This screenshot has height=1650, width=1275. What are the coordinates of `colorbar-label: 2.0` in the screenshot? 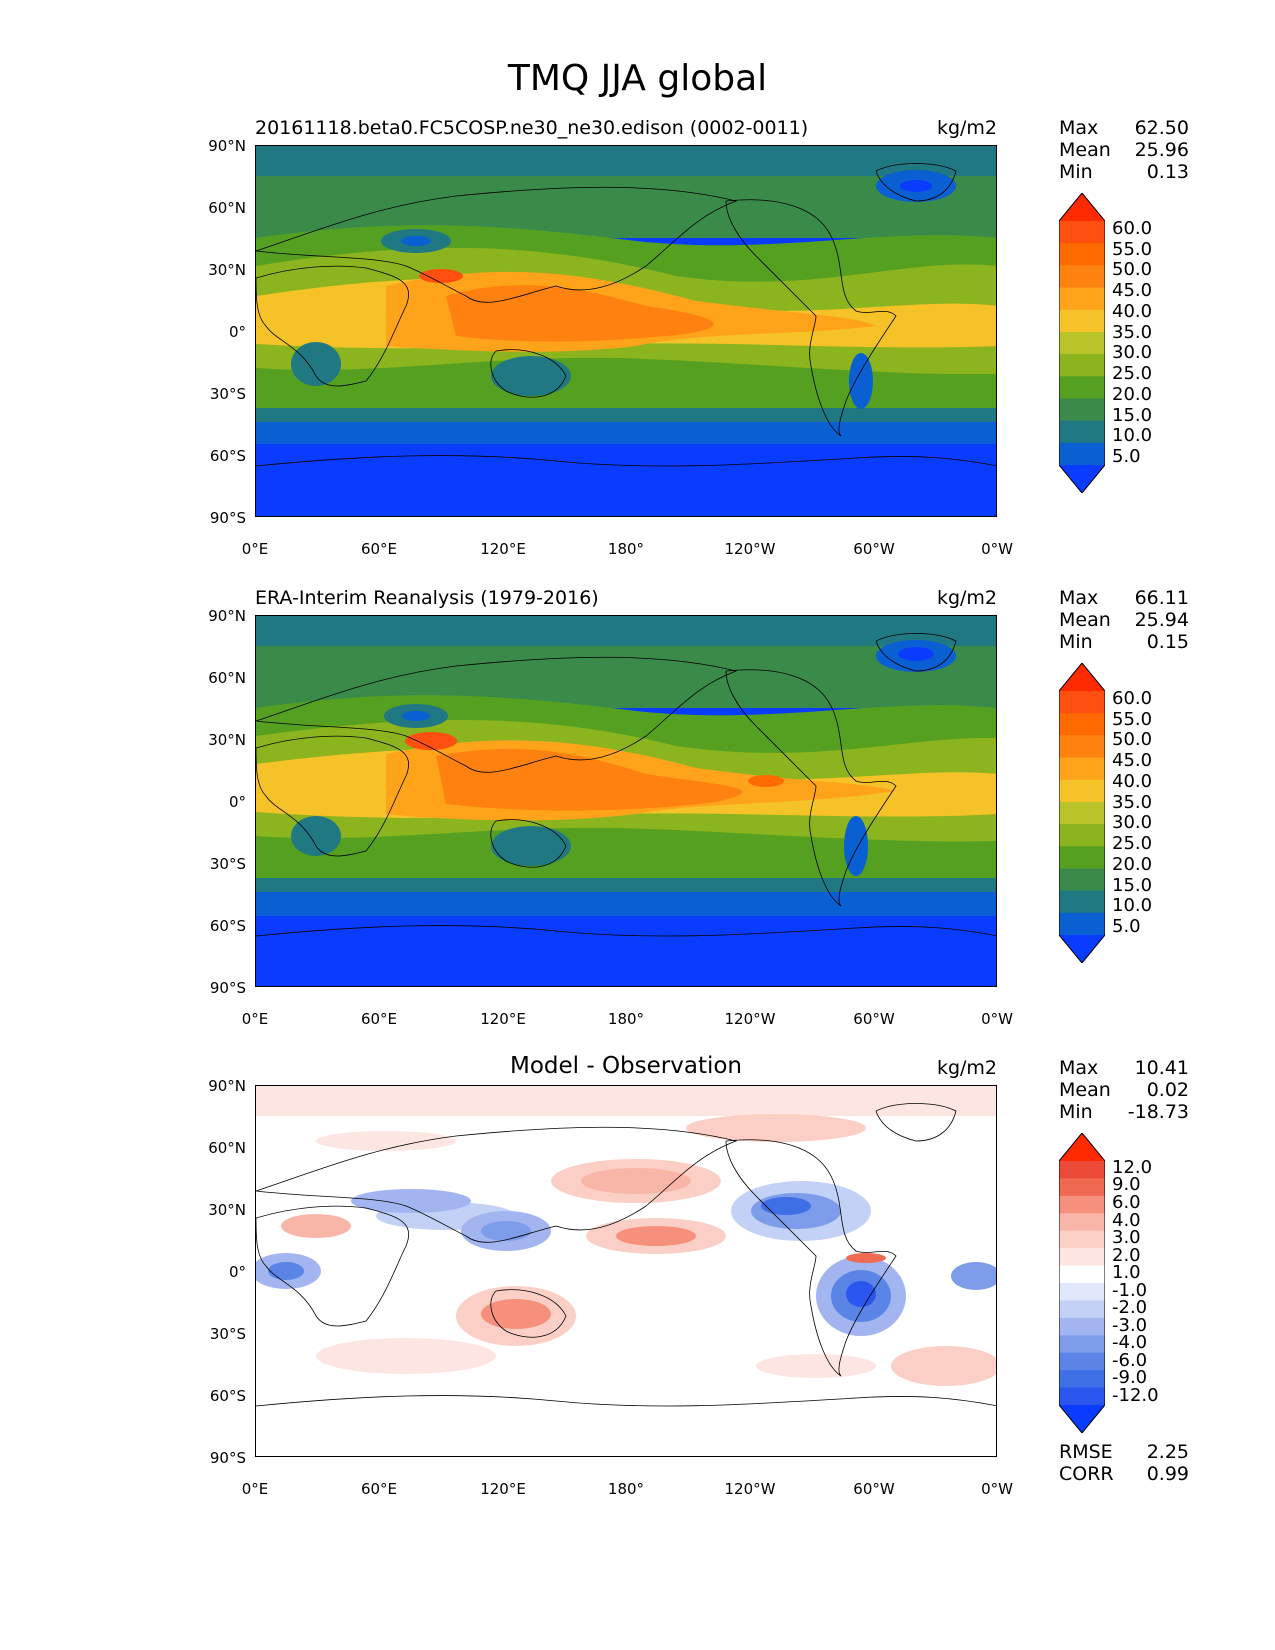 It's located at (1126, 1255).